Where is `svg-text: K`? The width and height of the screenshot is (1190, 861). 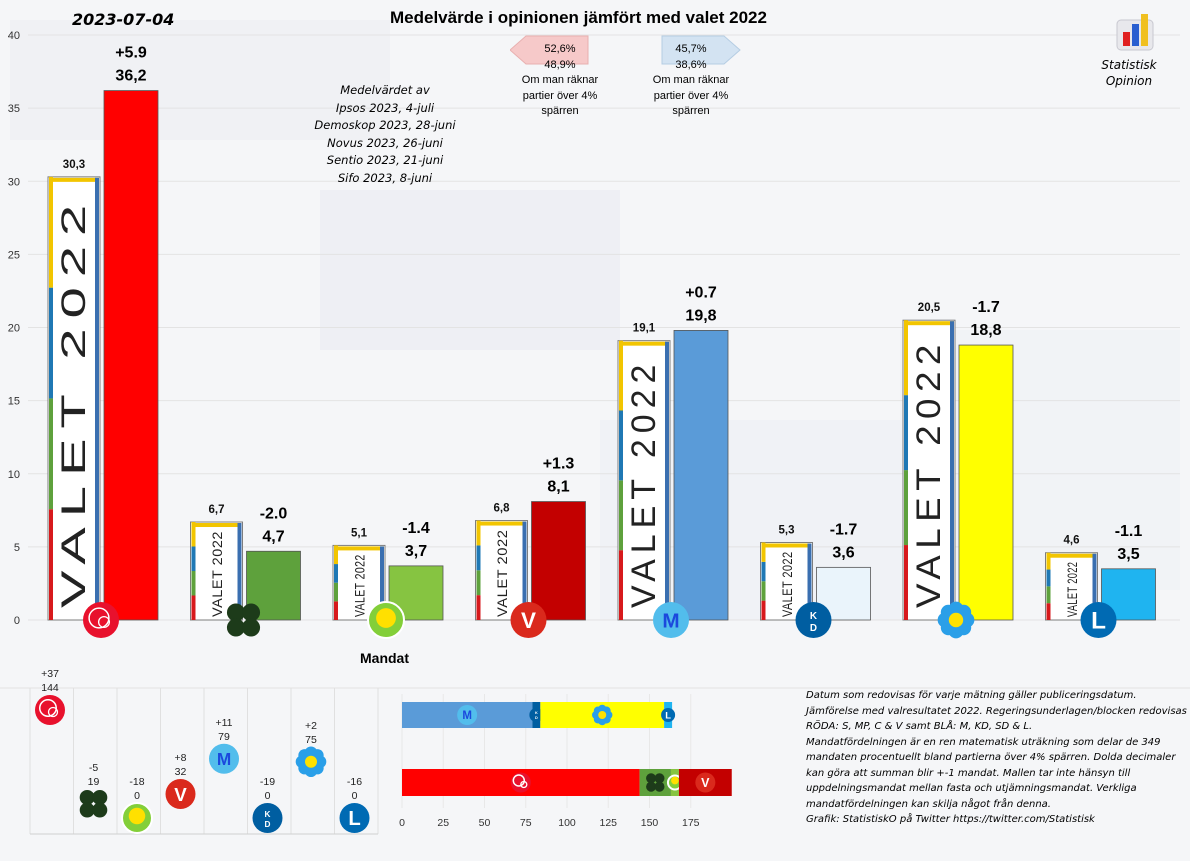 svg-text: K is located at coordinates (814, 616).